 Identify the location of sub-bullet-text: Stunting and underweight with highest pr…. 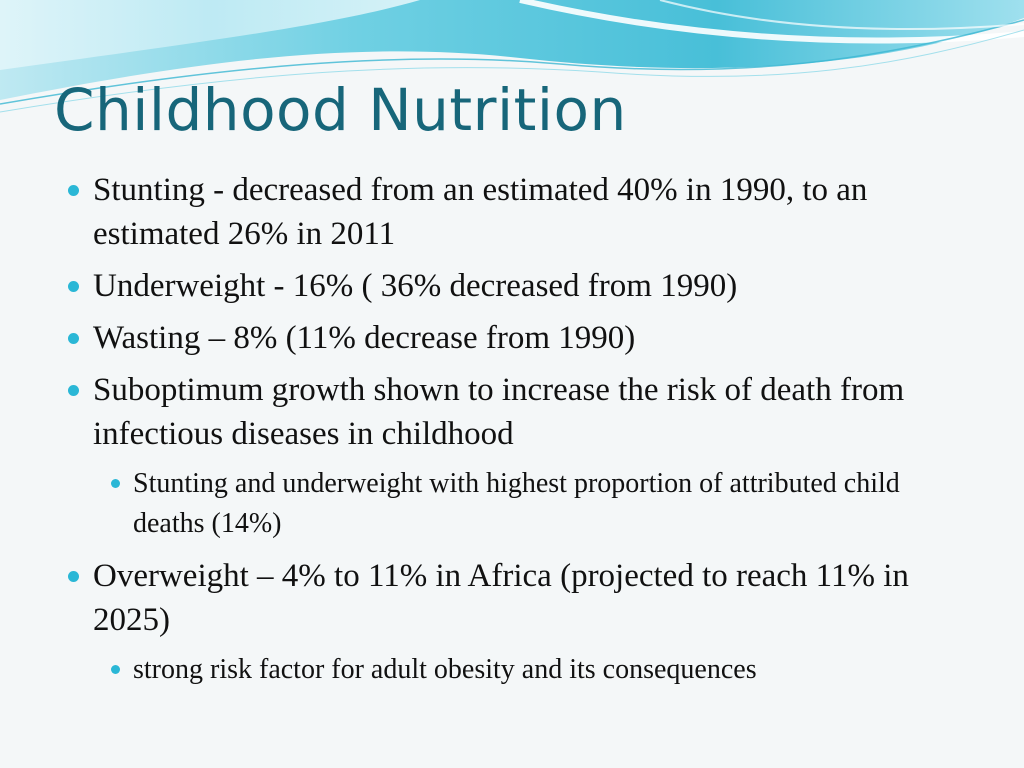
(516, 503).